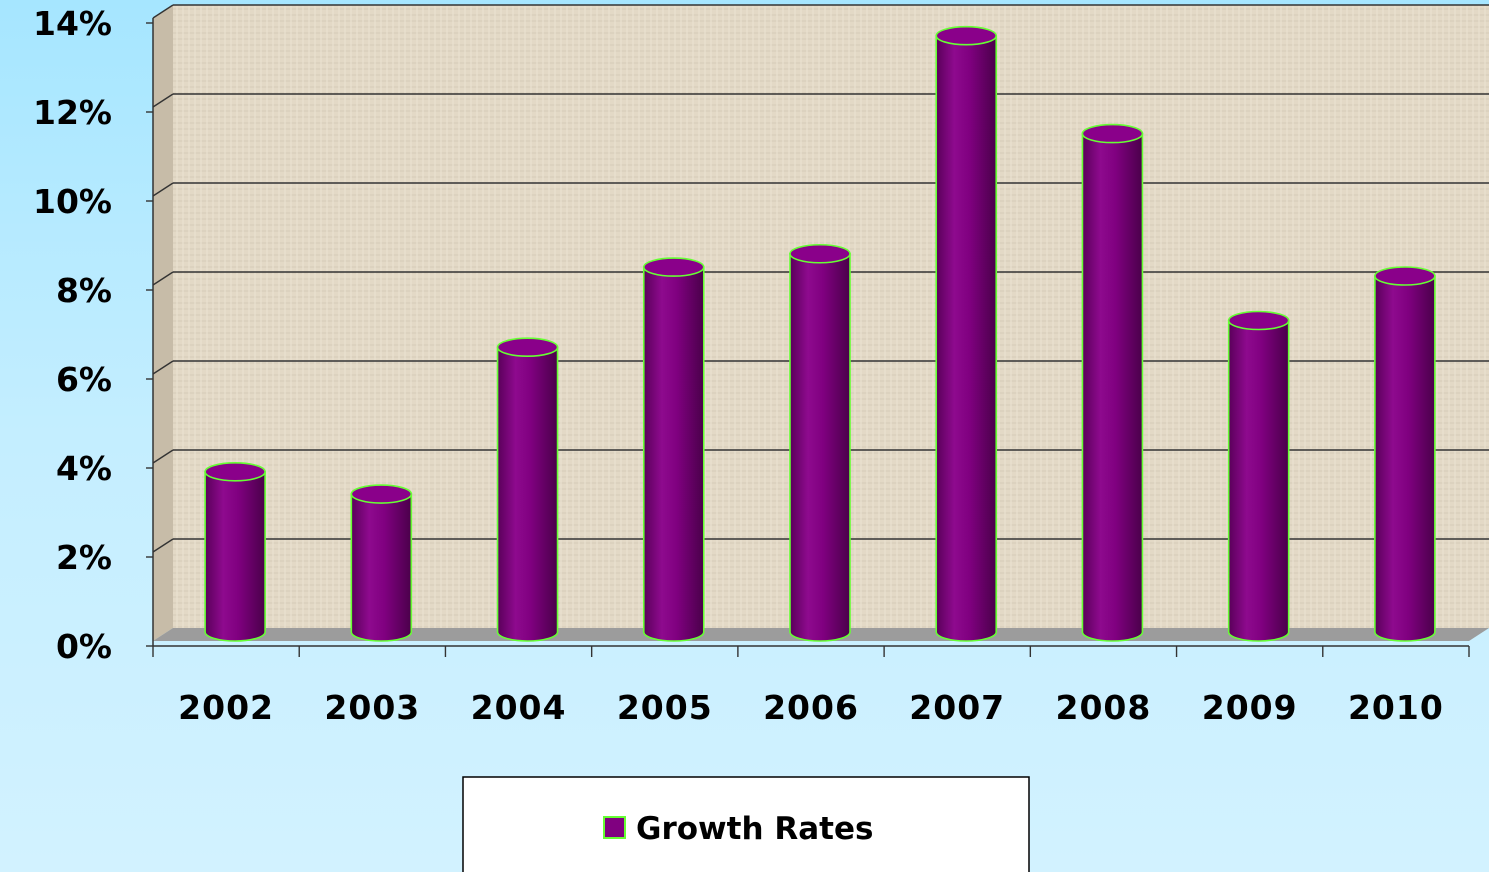 This screenshot has width=1489, height=872. What do you see at coordinates (614, 827) in the screenshot?
I see `legend-swatch` at bounding box center [614, 827].